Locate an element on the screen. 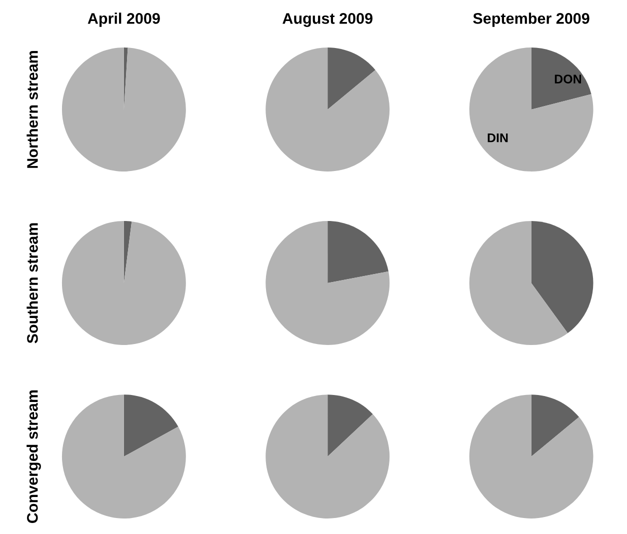 The height and width of the screenshot is (534, 627). text: Converged stream is located at coordinates (33, 456).